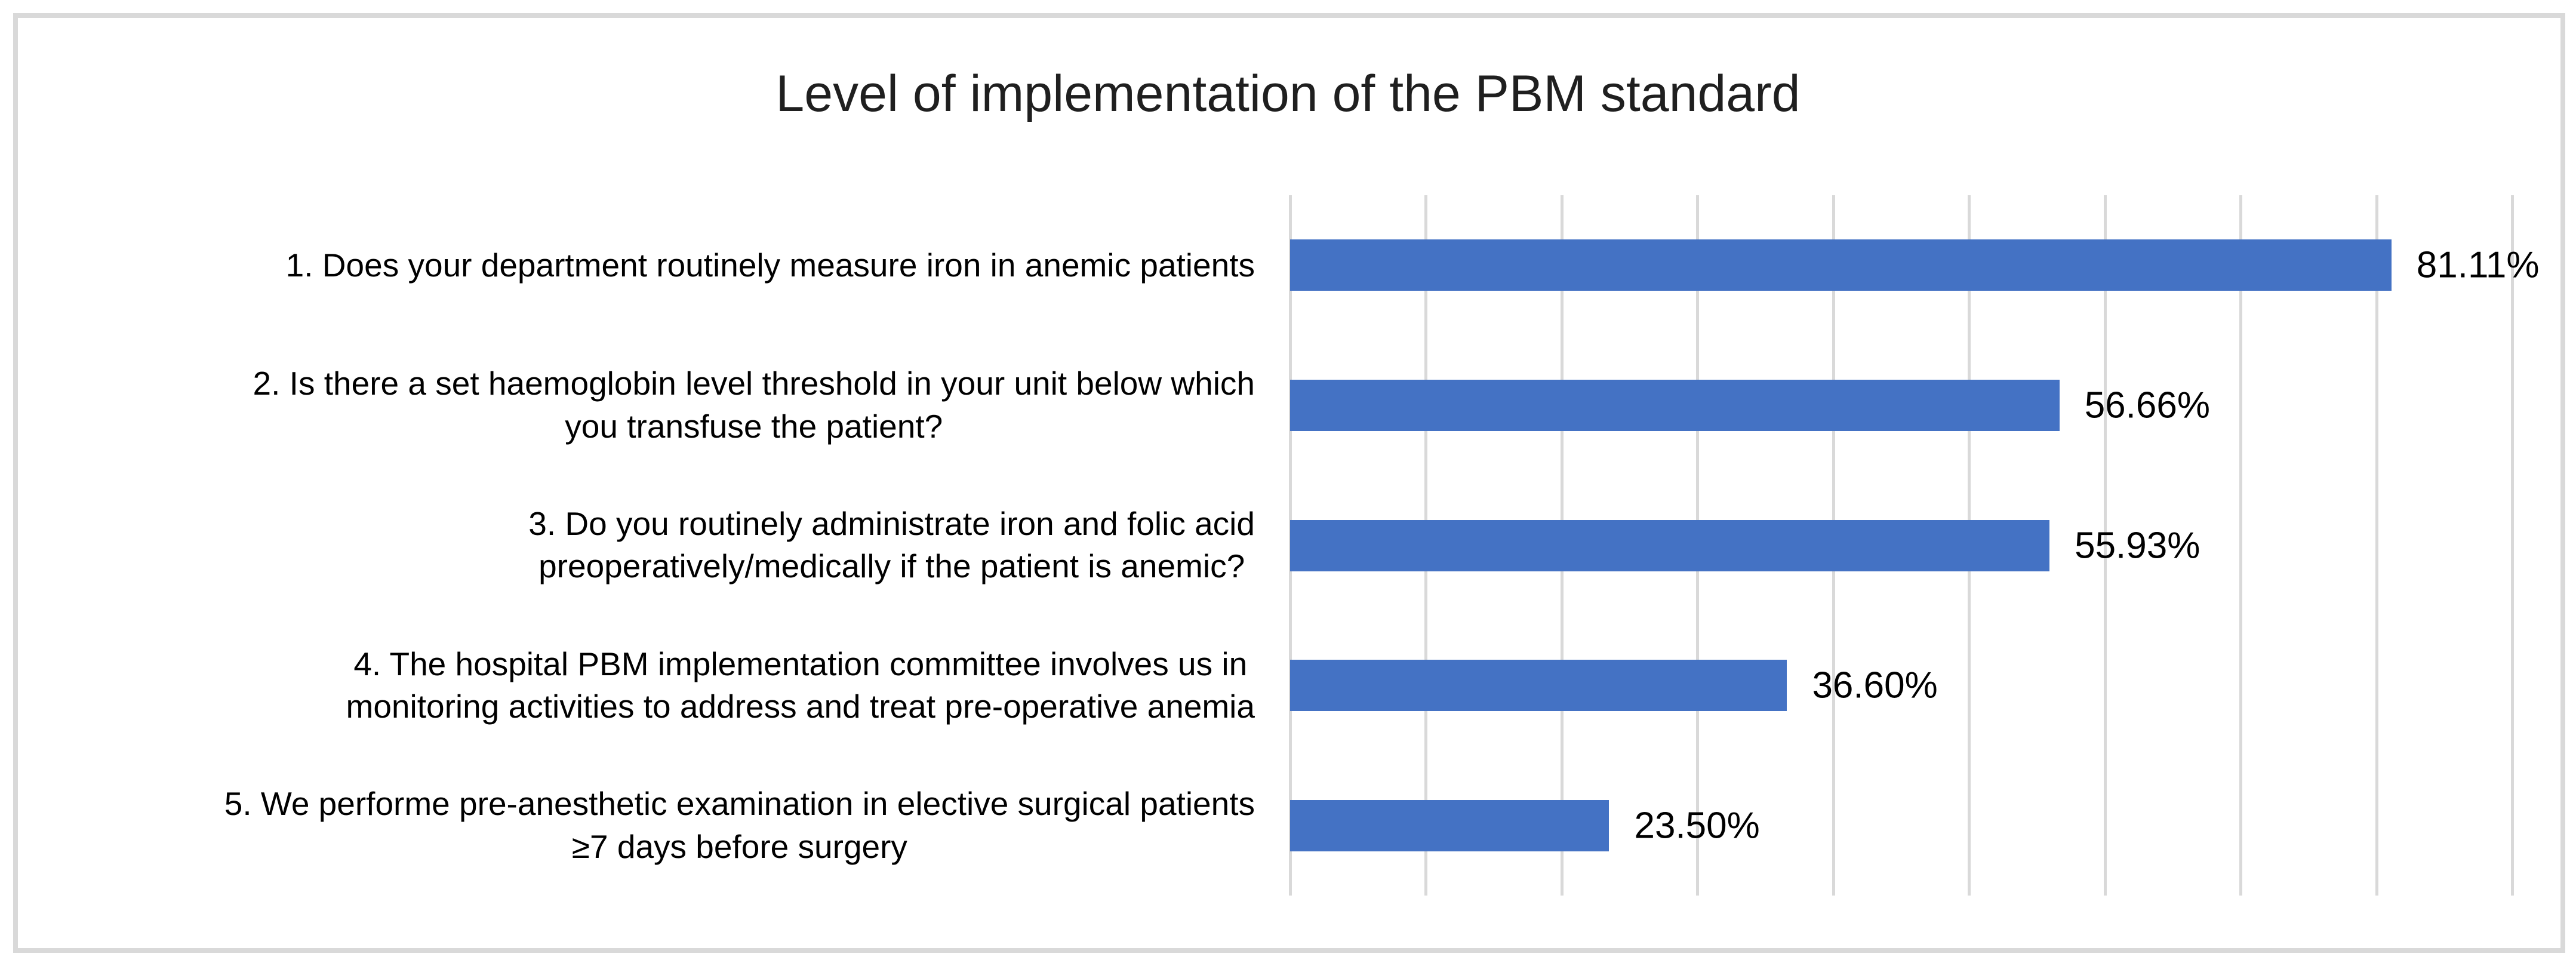 This screenshot has height=966, width=2576. I want to click on data-label: 55.93%, so click(2137, 545).